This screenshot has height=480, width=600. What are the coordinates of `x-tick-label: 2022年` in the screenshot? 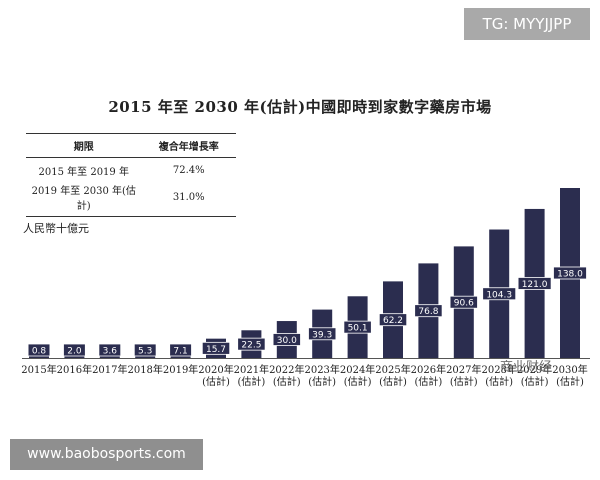 It's located at (286, 369).